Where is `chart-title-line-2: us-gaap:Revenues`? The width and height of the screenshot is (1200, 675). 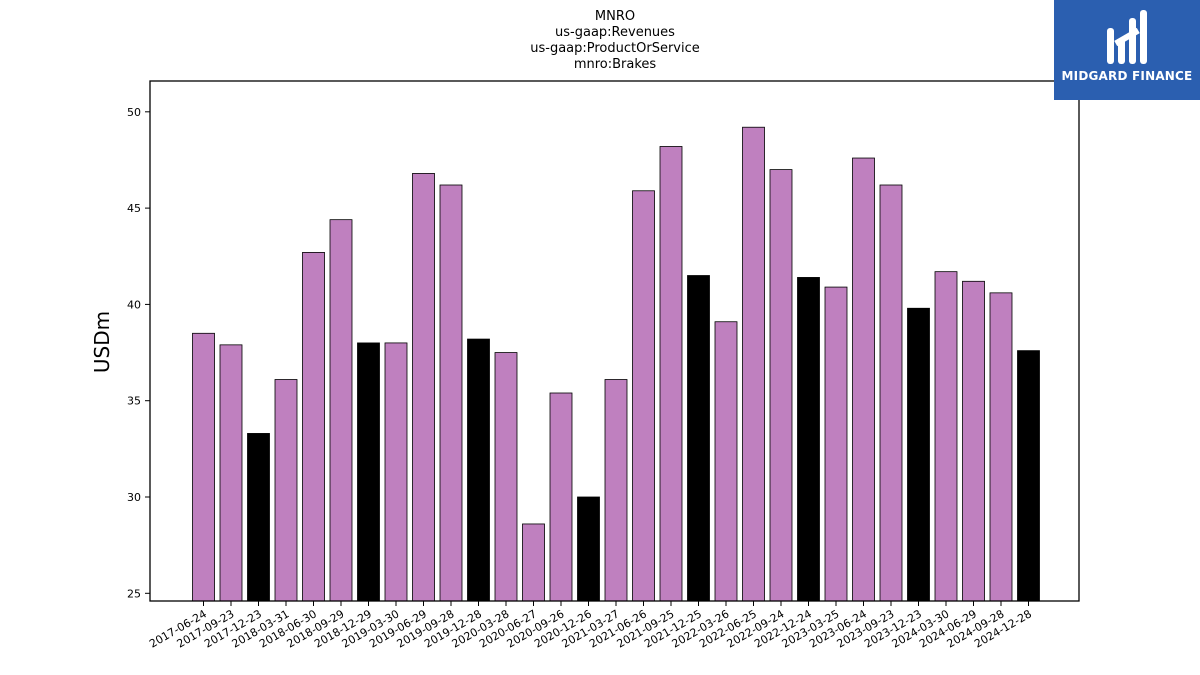 chart-title-line-2: us-gaap:Revenues is located at coordinates (615, 32).